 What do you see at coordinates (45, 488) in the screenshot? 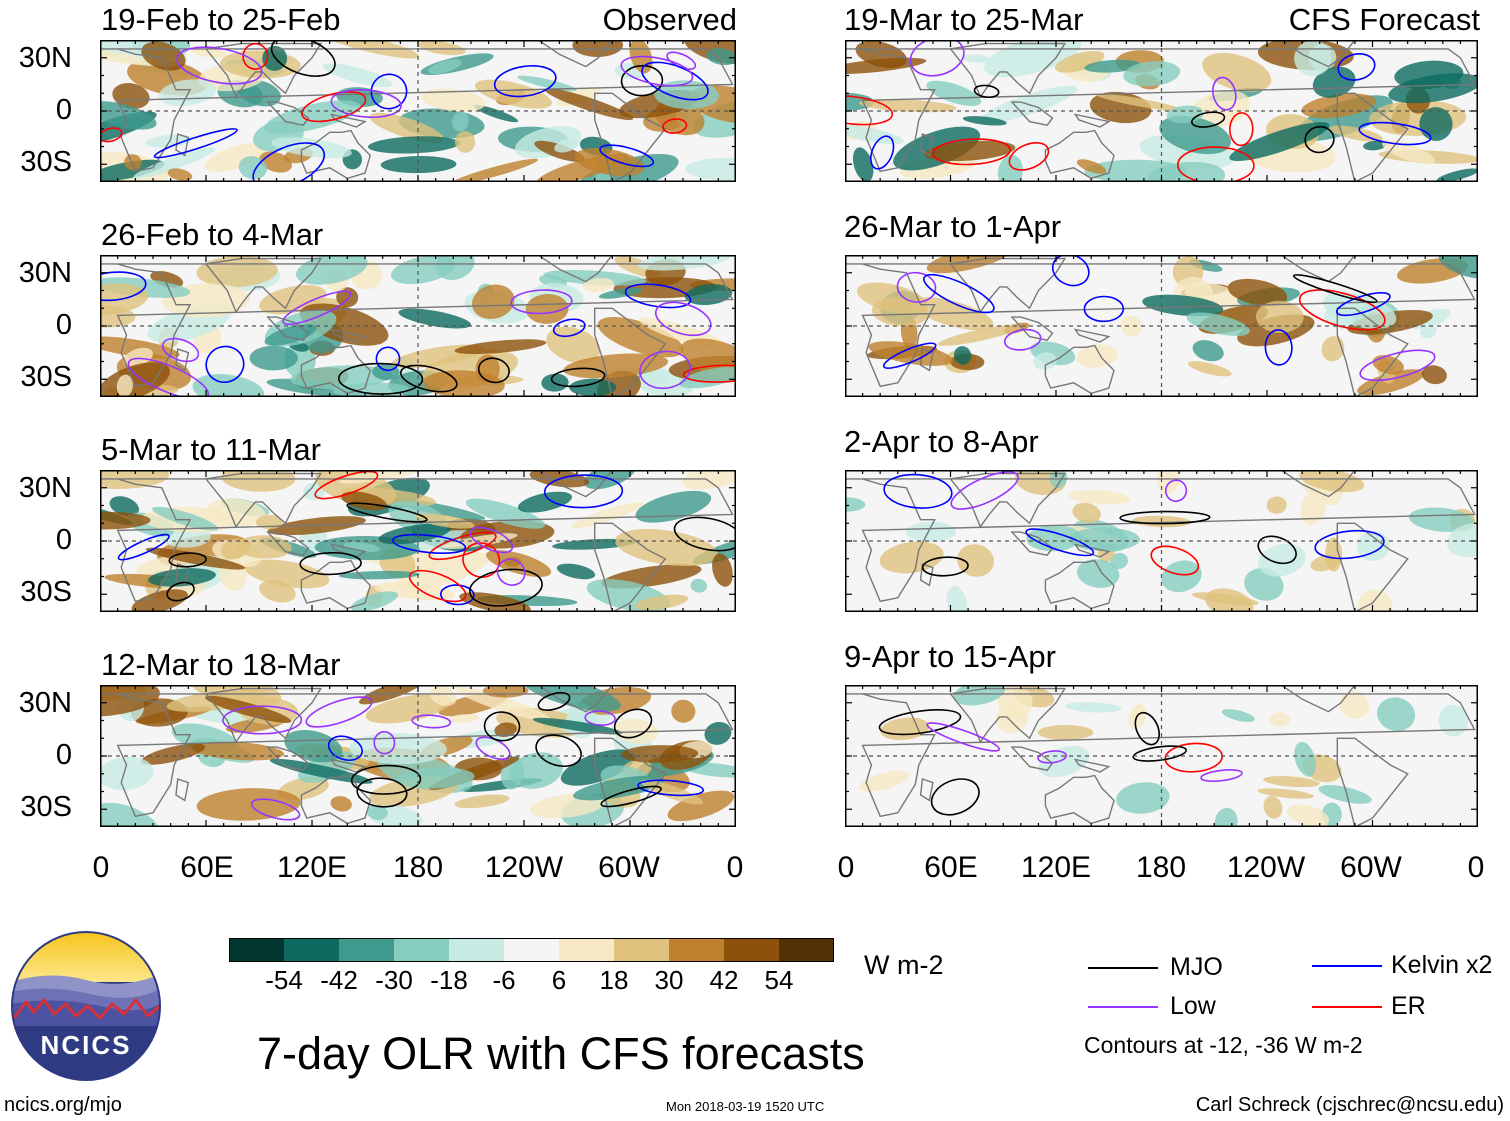
I see `lat-30n-3: 30N` at bounding box center [45, 488].